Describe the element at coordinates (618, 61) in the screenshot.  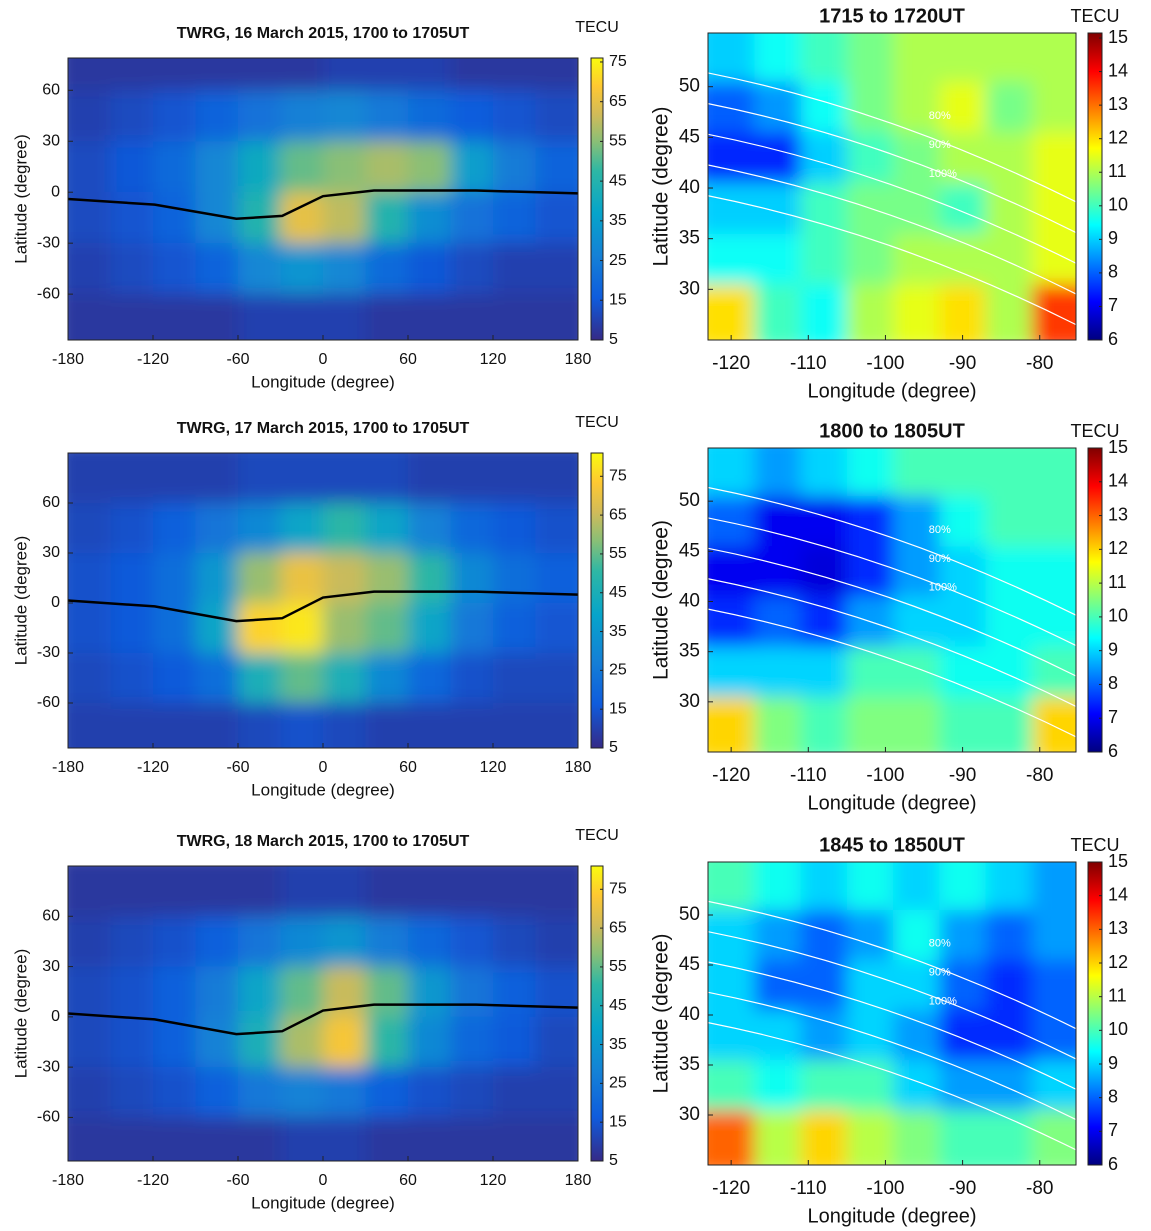
I see `colorbar-tick-label: 75` at that location.